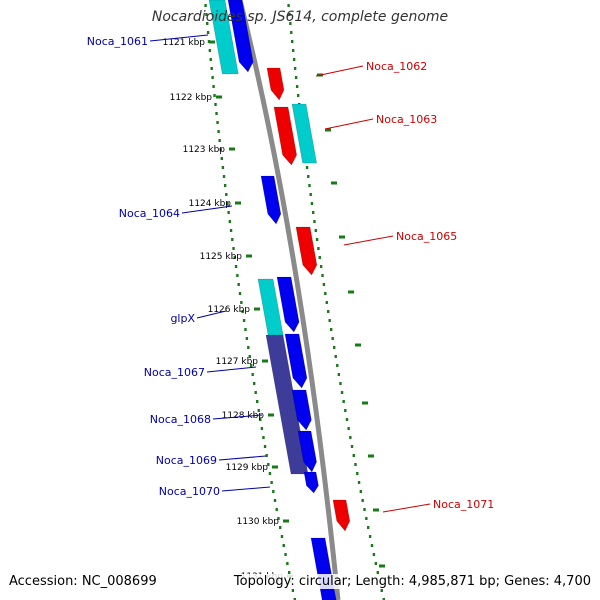  I want to click on figure-title: Nocardioides sp. JS614, complete genome, so click(300, 17).